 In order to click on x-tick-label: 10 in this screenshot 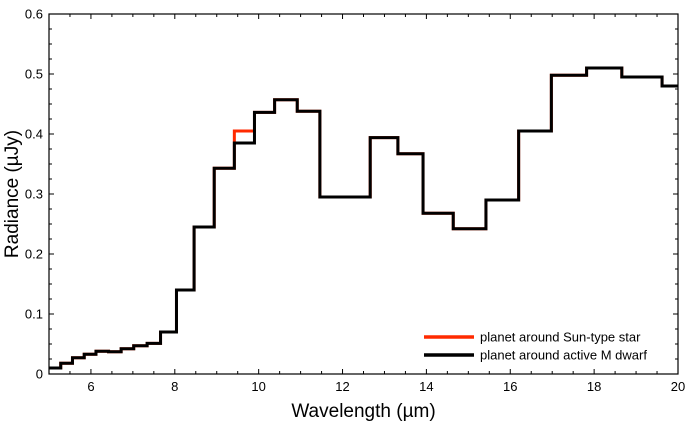, I will do `click(258, 386)`.